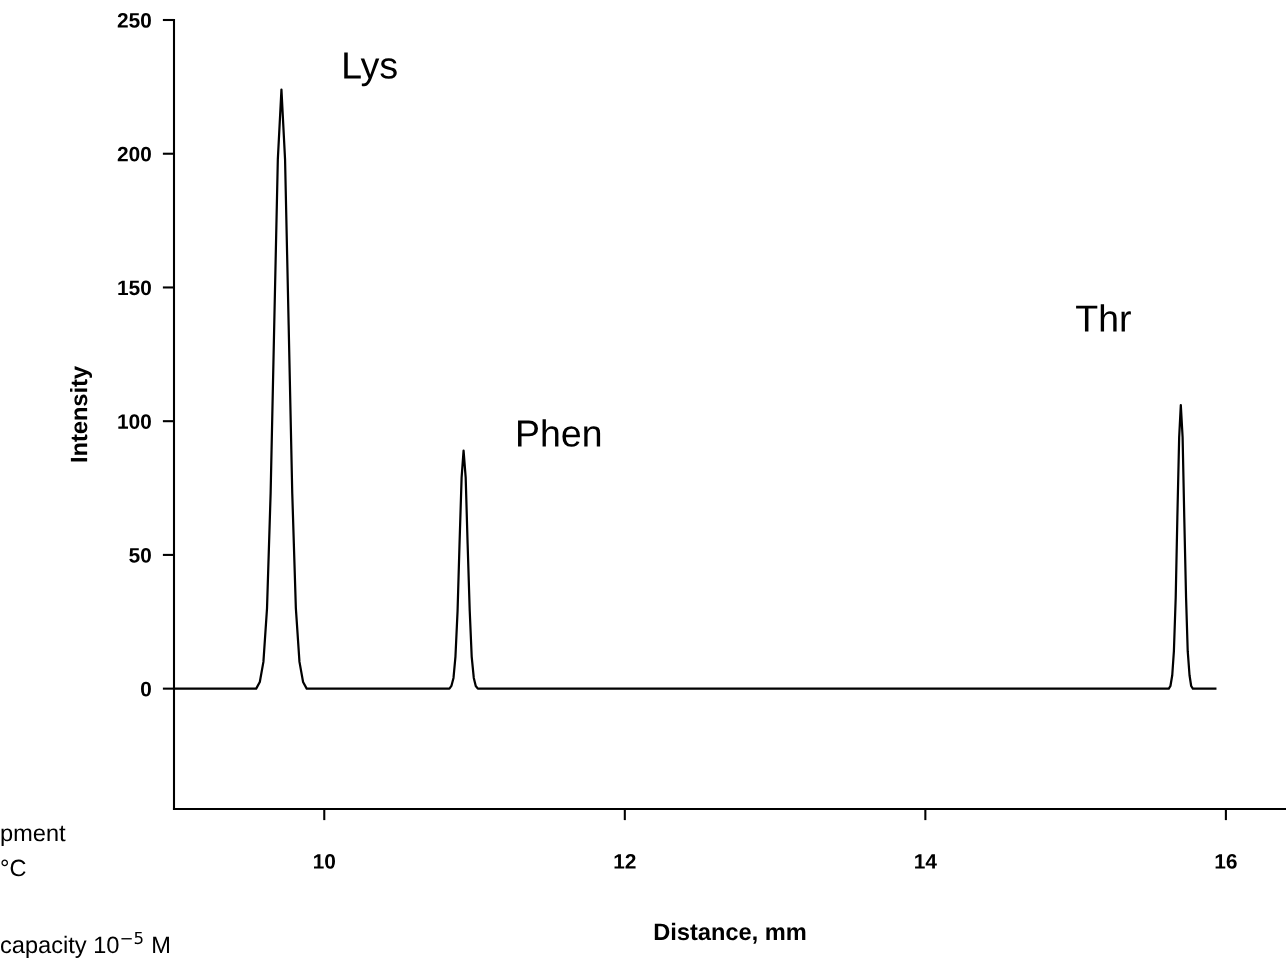 The height and width of the screenshot is (964, 1286). What do you see at coordinates (370, 69) in the screenshot?
I see `annotation: Lys` at bounding box center [370, 69].